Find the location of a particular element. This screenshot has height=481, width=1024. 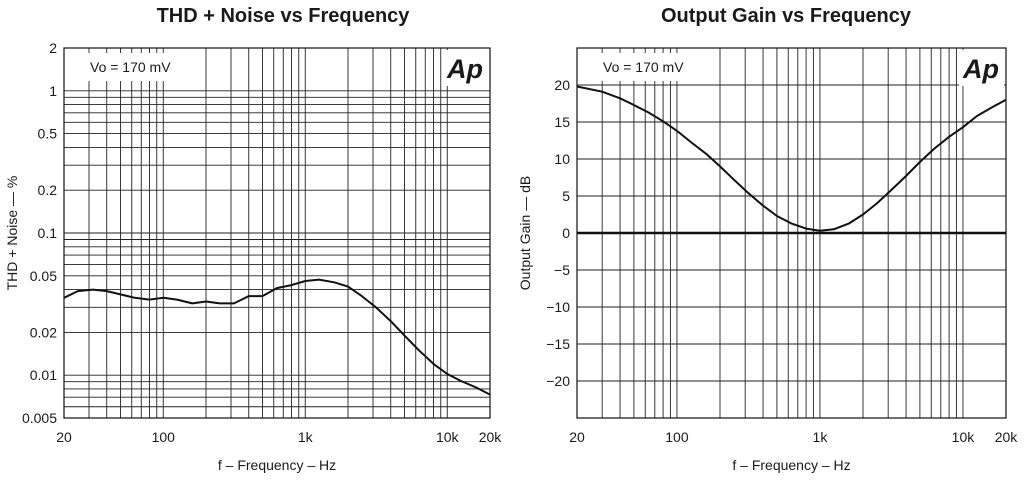

chart-title: Output Gain vs Frequency is located at coordinates (786, 16).